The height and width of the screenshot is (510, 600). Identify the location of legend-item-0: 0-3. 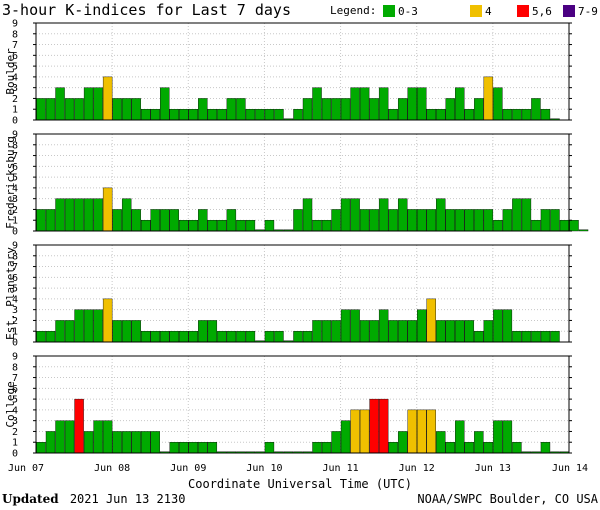
(408, 11).